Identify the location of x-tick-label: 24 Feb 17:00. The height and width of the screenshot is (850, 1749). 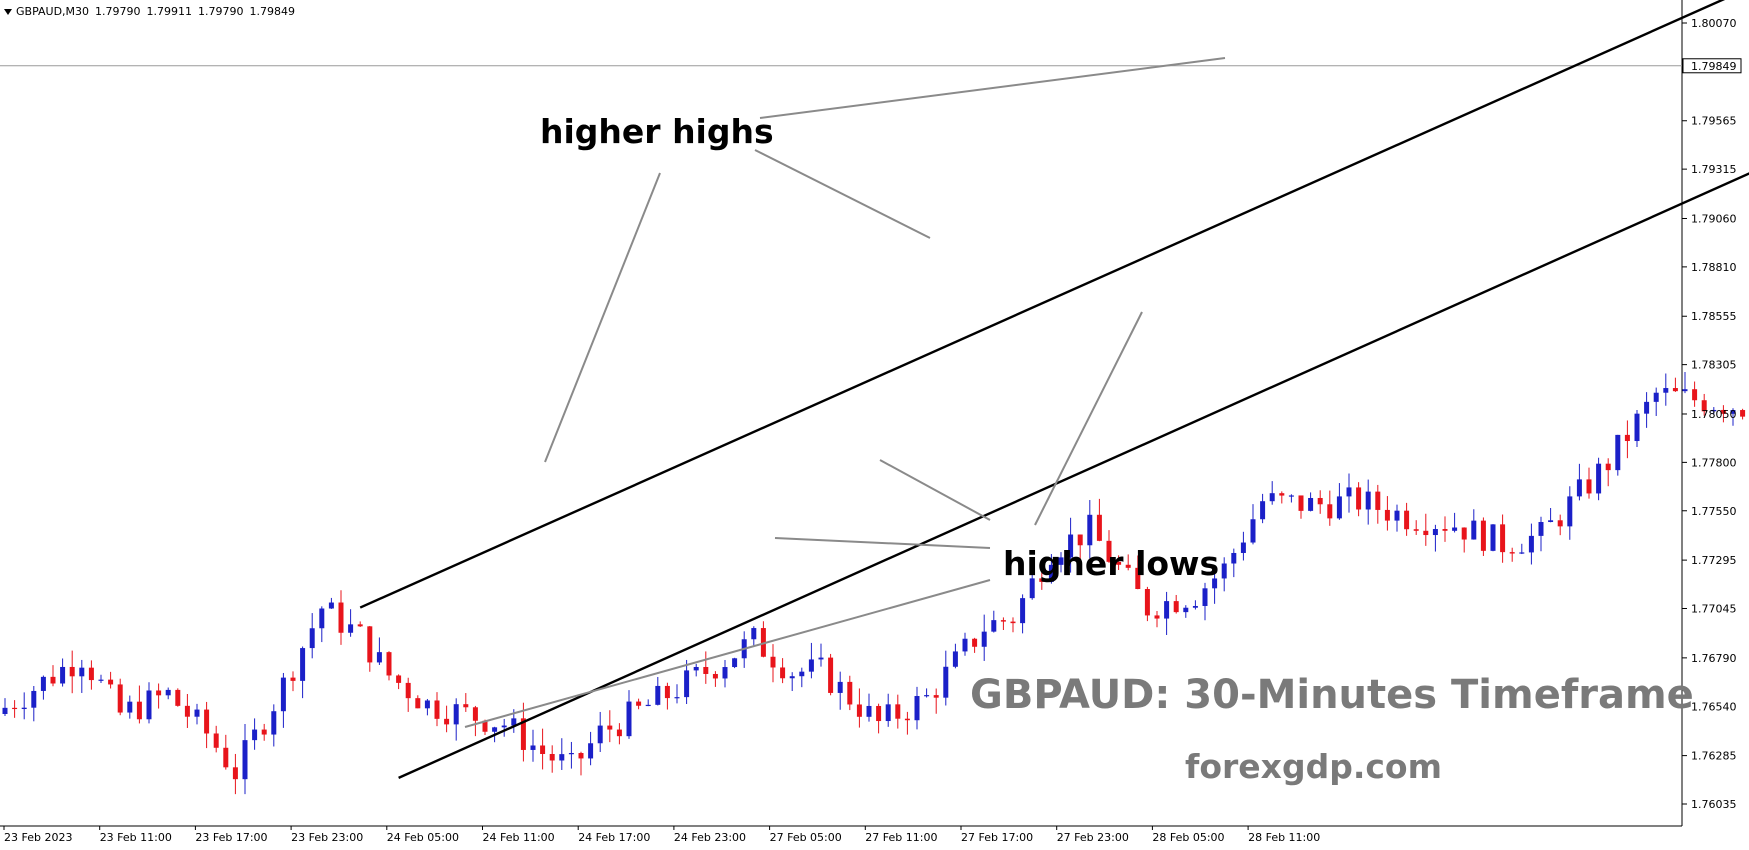
(614, 837).